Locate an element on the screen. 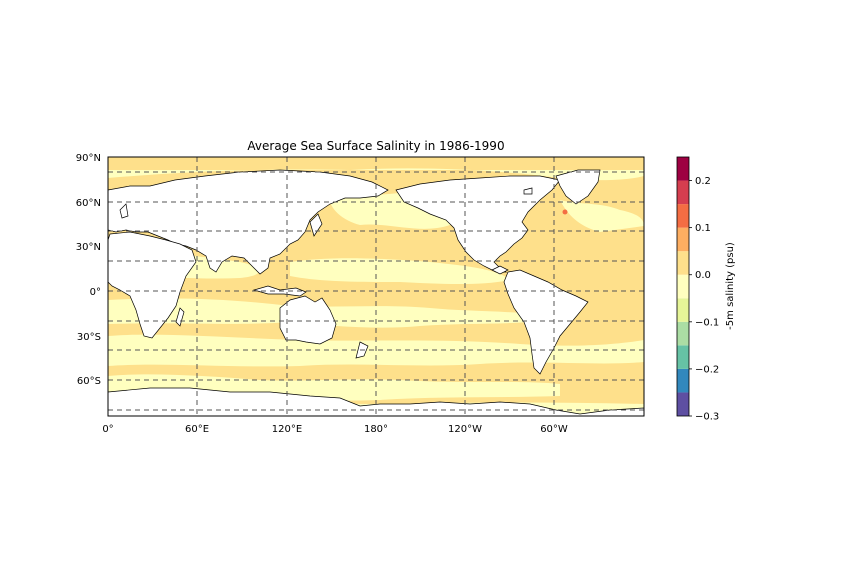 The width and height of the screenshot is (864, 576). colorbar-tick-label: 0.2 is located at coordinates (703, 181).